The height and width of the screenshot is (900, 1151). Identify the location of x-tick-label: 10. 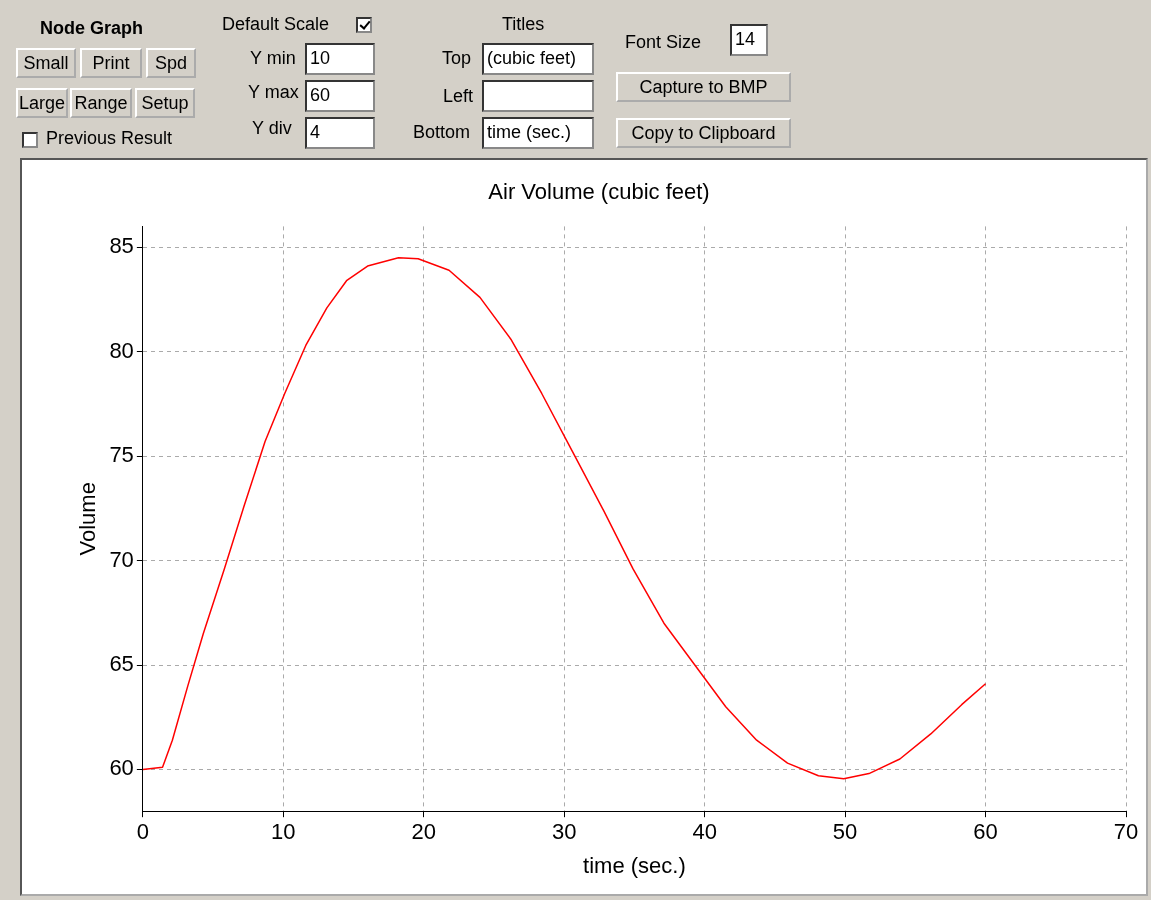
(283, 832).